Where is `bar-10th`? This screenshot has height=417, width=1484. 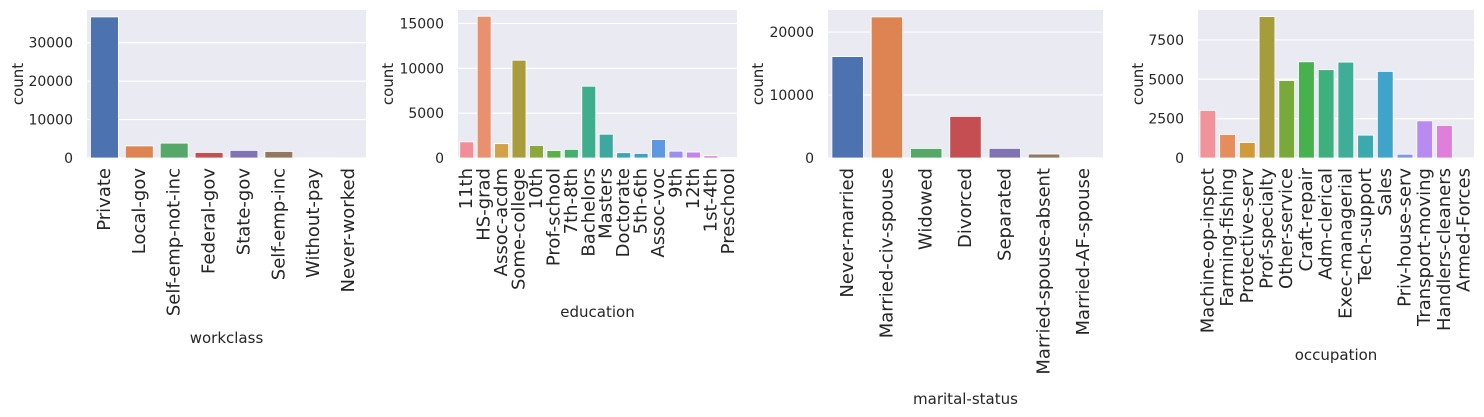
bar-10th is located at coordinates (536, 152).